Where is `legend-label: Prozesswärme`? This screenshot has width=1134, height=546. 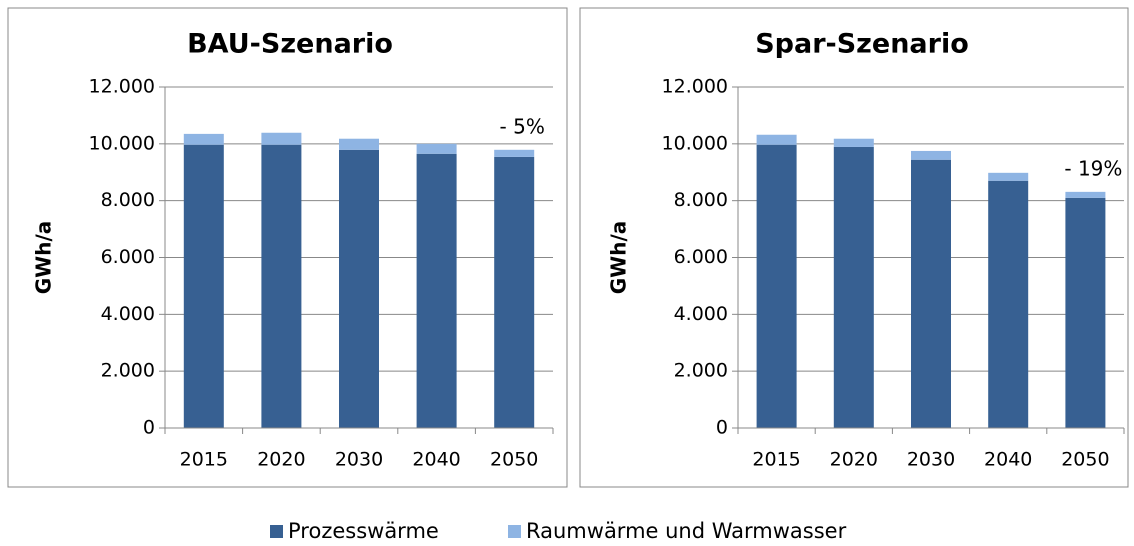 legend-label: Prozesswärme is located at coordinates (363, 531).